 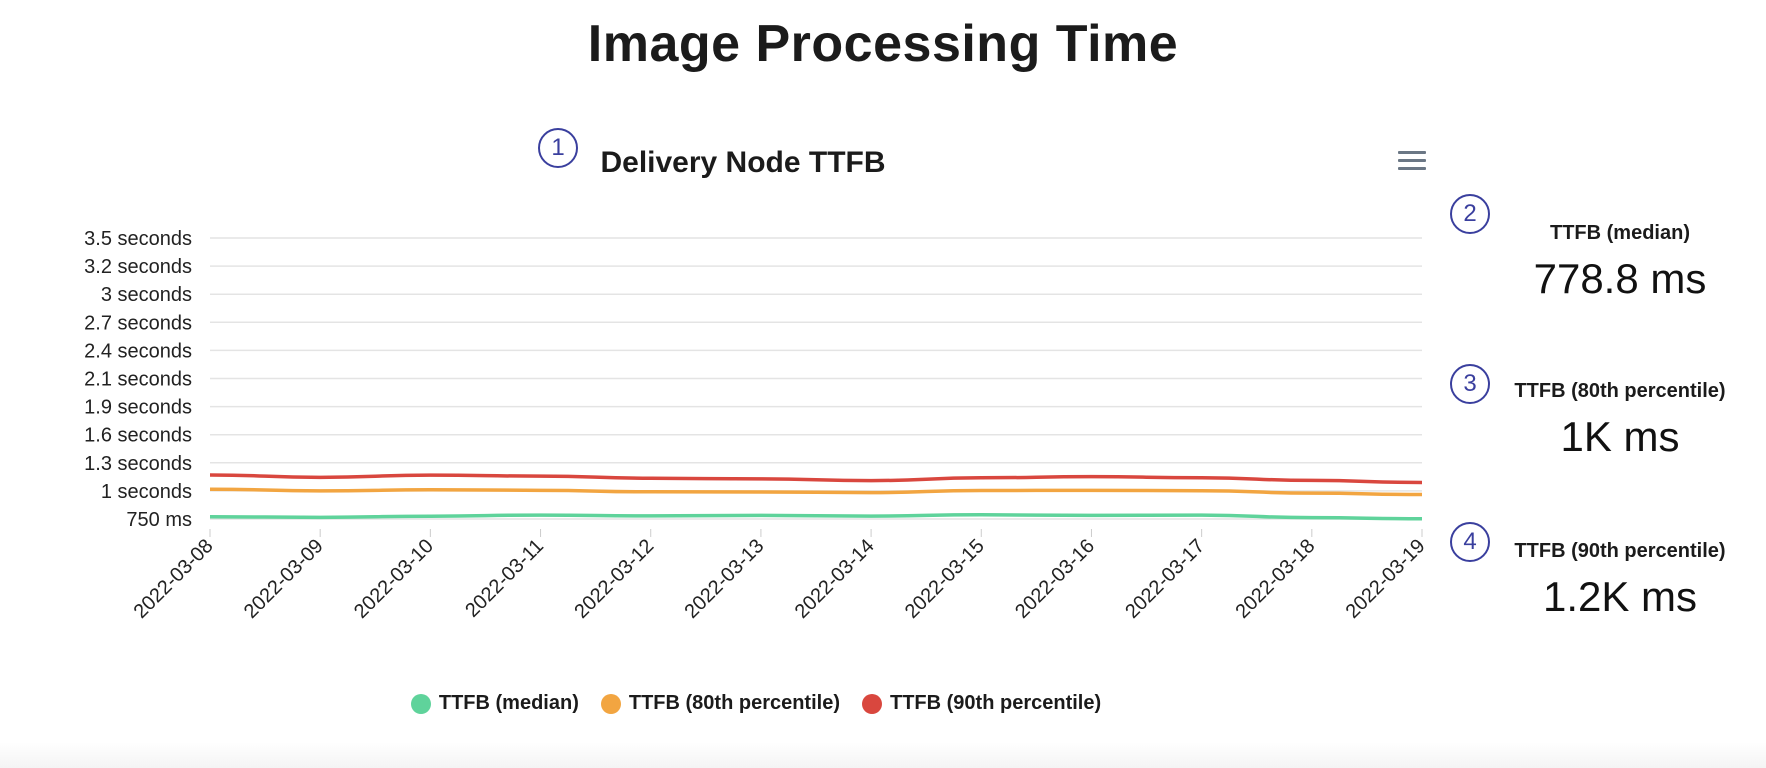 I want to click on y-tick-label: 3.5 seconds, so click(x=138, y=239).